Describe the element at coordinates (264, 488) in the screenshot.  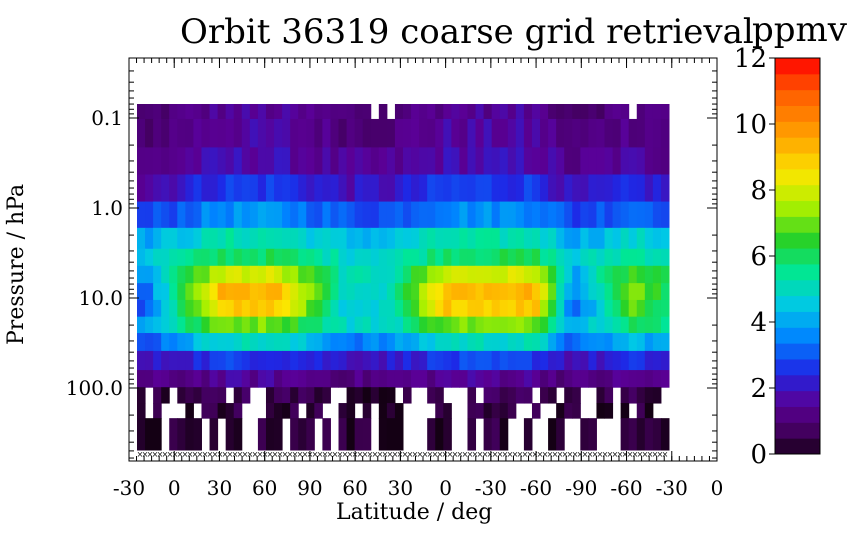
I see `x-tick-label: 60` at that location.